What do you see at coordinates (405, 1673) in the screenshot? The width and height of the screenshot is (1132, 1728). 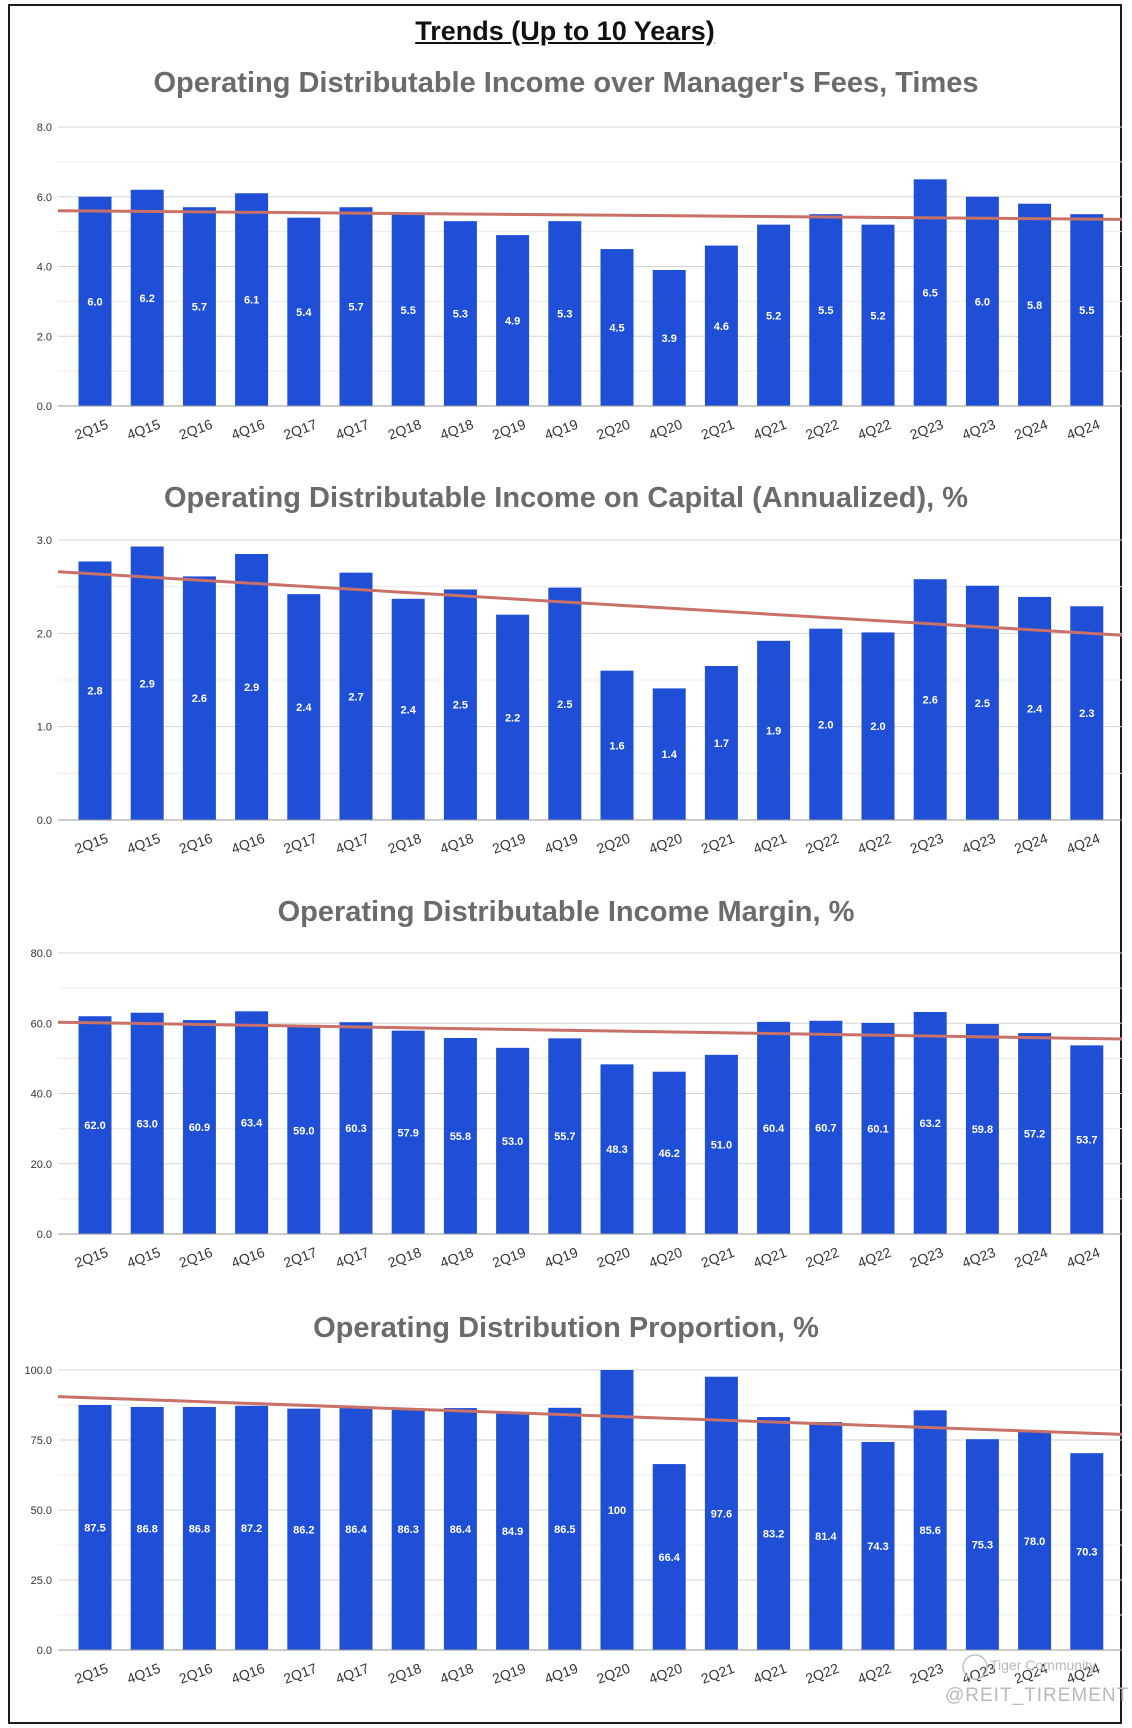 I see `chart-4-xtick-label: 2Q18` at bounding box center [405, 1673].